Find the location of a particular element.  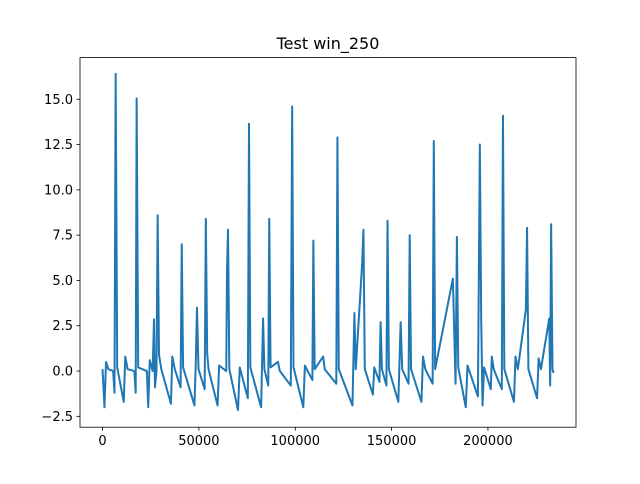

x-tick-label: 50000 is located at coordinates (198, 441).